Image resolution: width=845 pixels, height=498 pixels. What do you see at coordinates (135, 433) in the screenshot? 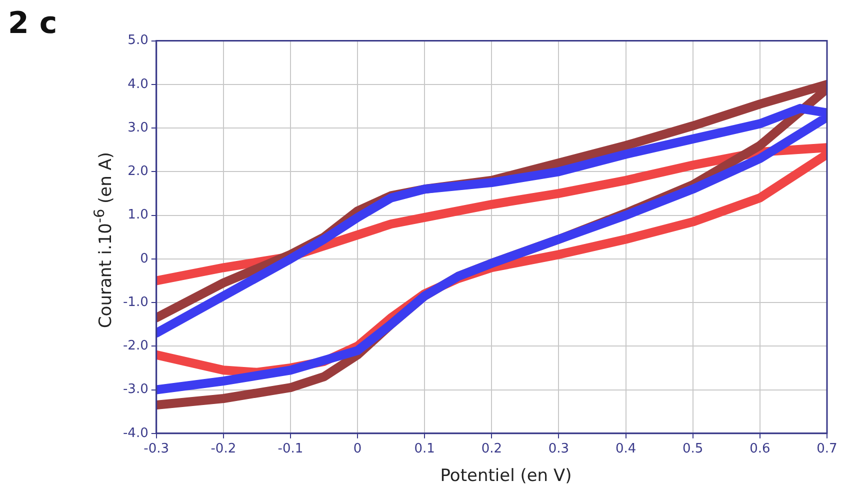
I see `y-tick-label: -4.0` at bounding box center [135, 433].